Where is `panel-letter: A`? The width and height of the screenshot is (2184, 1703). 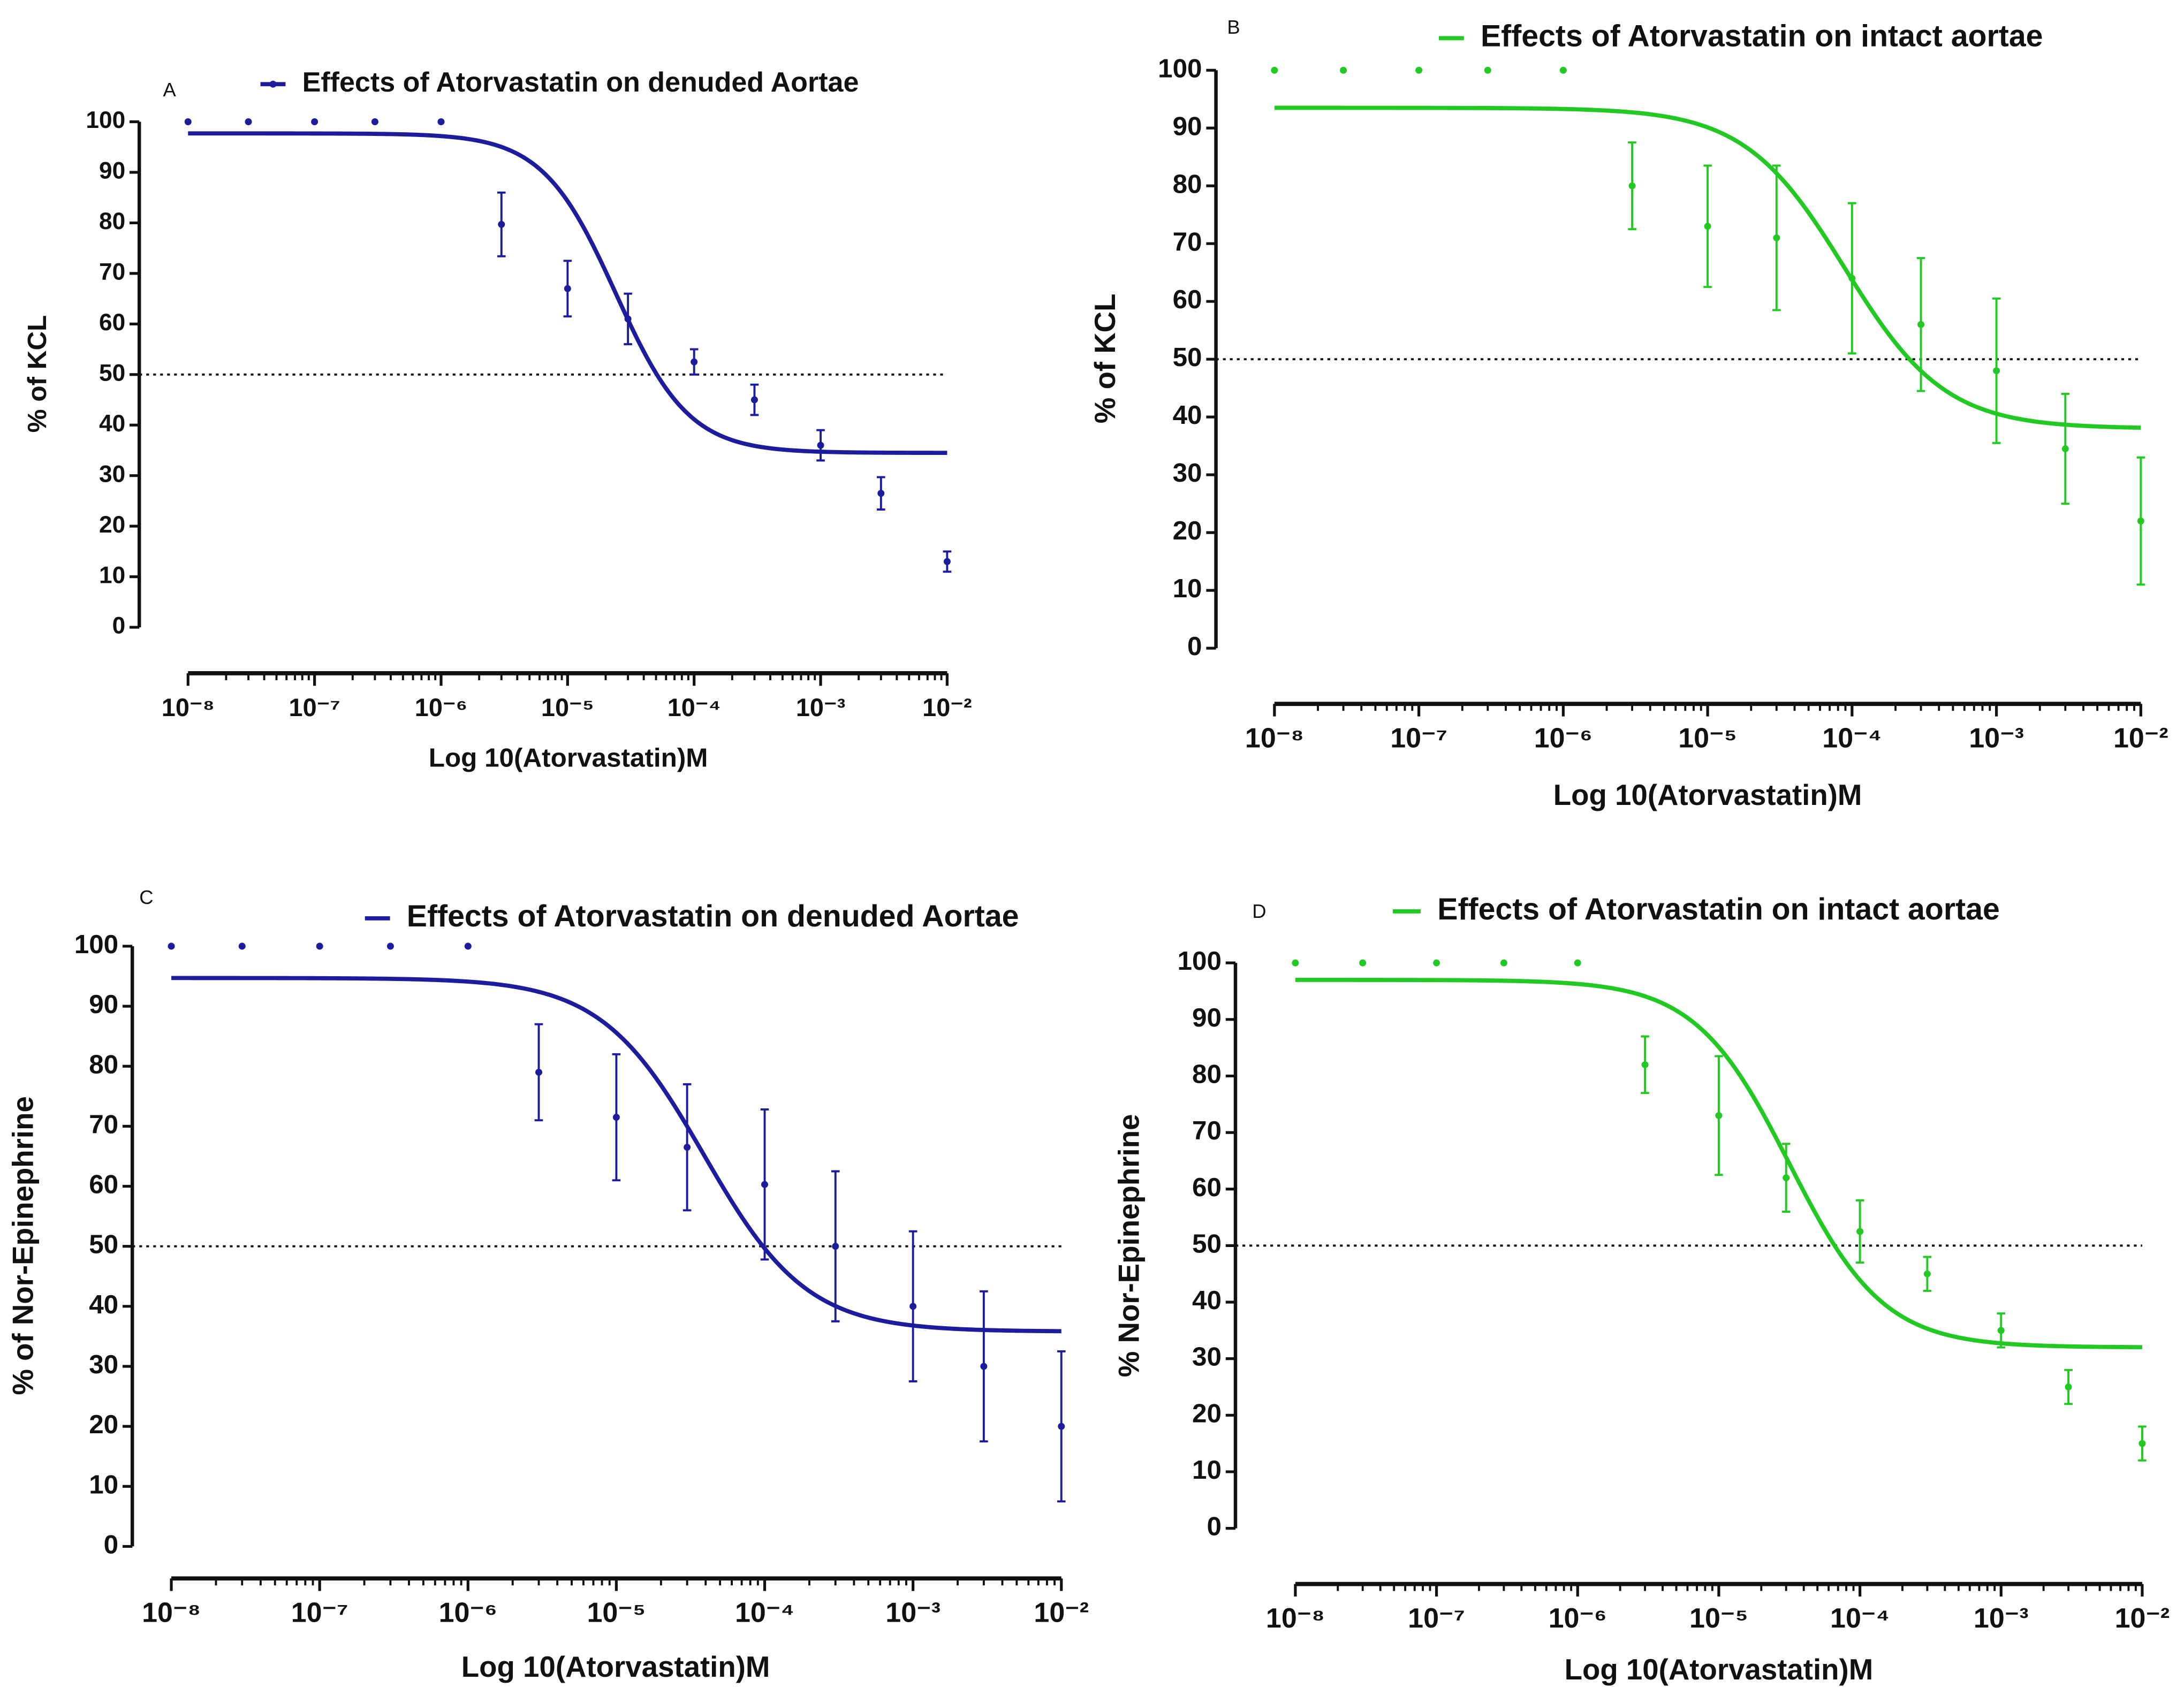
panel-letter: A is located at coordinates (169, 90).